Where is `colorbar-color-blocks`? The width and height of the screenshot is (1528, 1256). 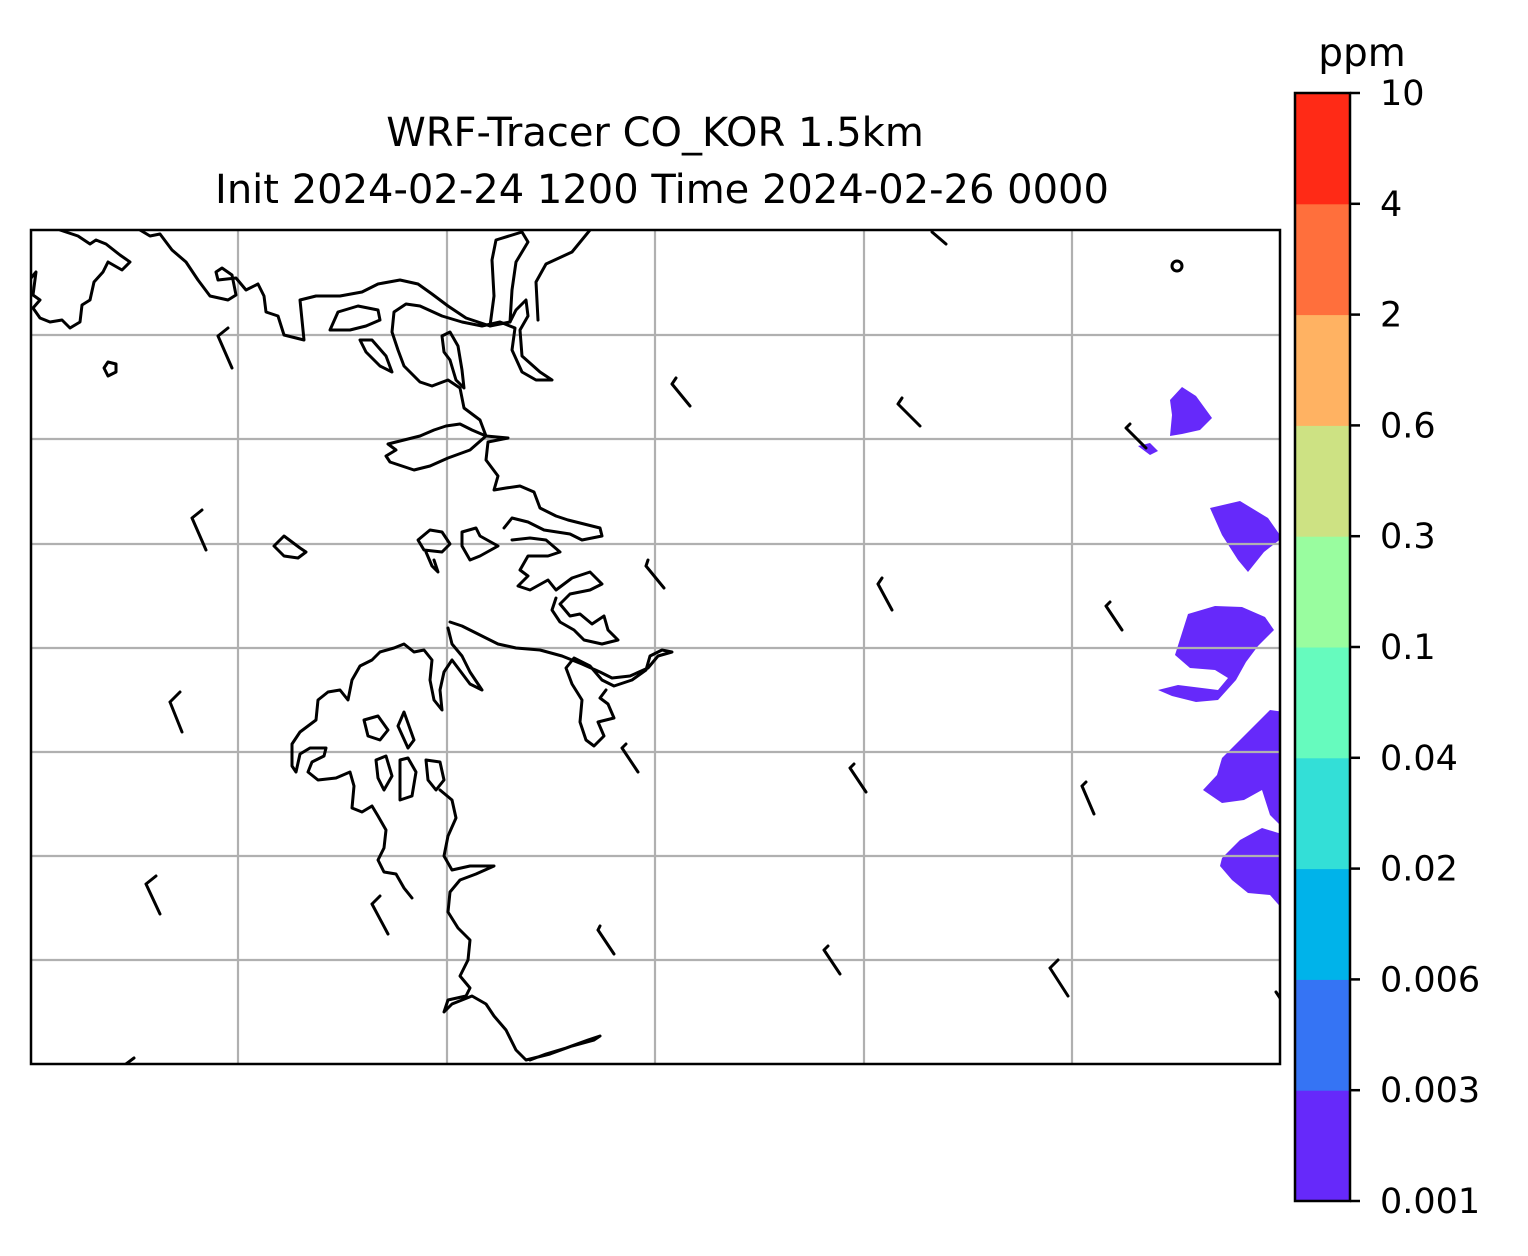
colorbar-color-blocks is located at coordinates (1322, 647).